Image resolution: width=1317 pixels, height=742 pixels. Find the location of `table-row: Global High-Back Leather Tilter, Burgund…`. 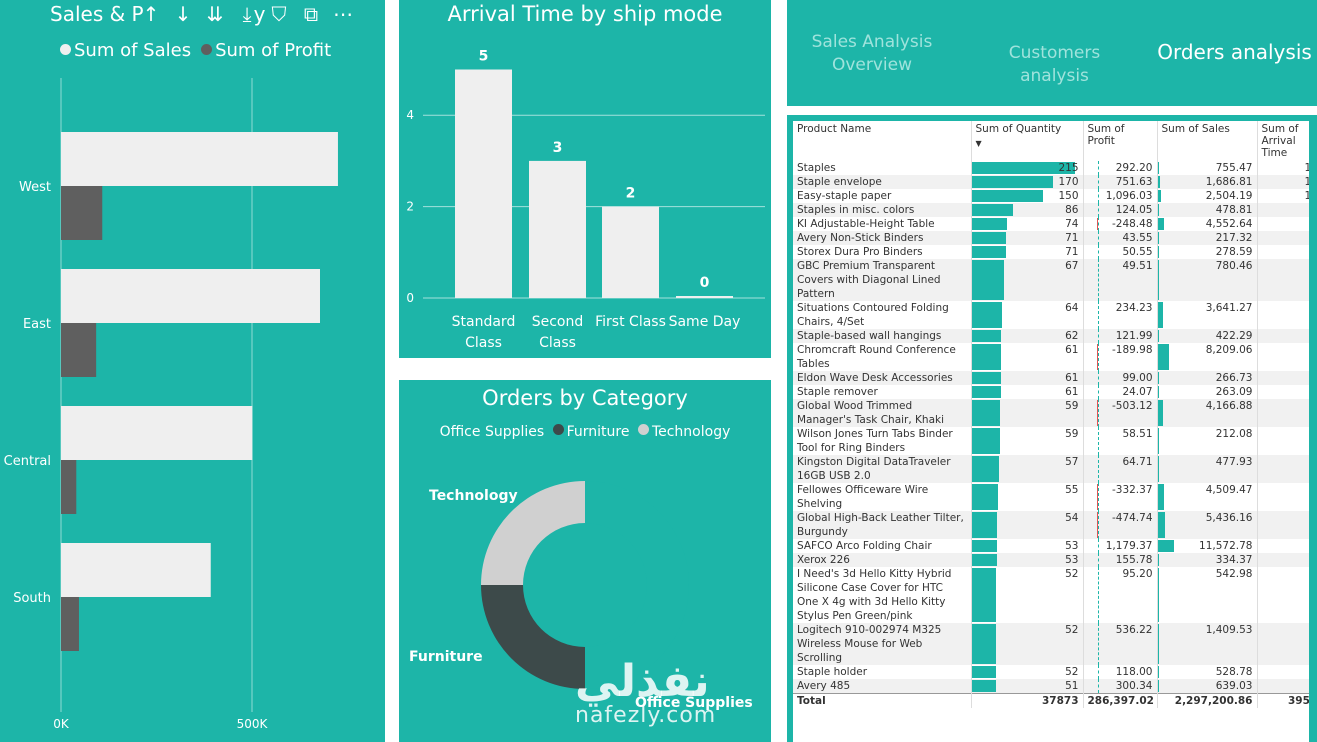

table-row: Global High-Back Leather Tilter, Burgund… is located at coordinates (1051, 525).